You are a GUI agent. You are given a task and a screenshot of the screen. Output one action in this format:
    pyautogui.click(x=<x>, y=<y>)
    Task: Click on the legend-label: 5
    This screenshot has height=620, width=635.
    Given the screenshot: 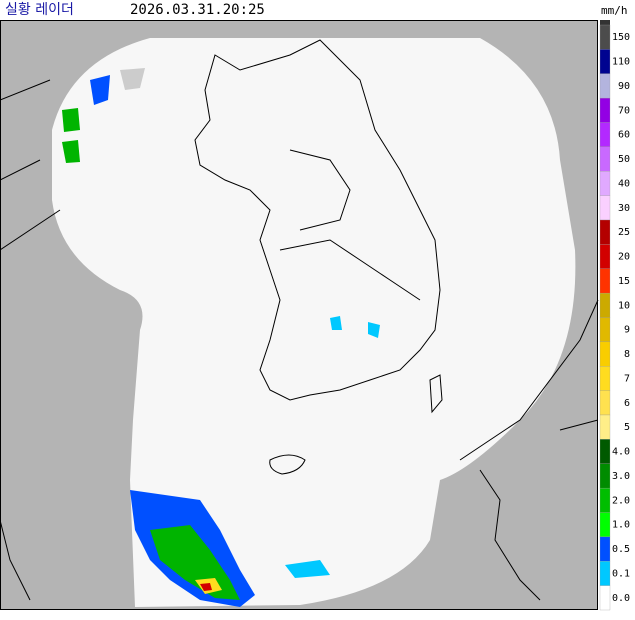 What is the action you would take?
    pyautogui.click(x=627, y=427)
    